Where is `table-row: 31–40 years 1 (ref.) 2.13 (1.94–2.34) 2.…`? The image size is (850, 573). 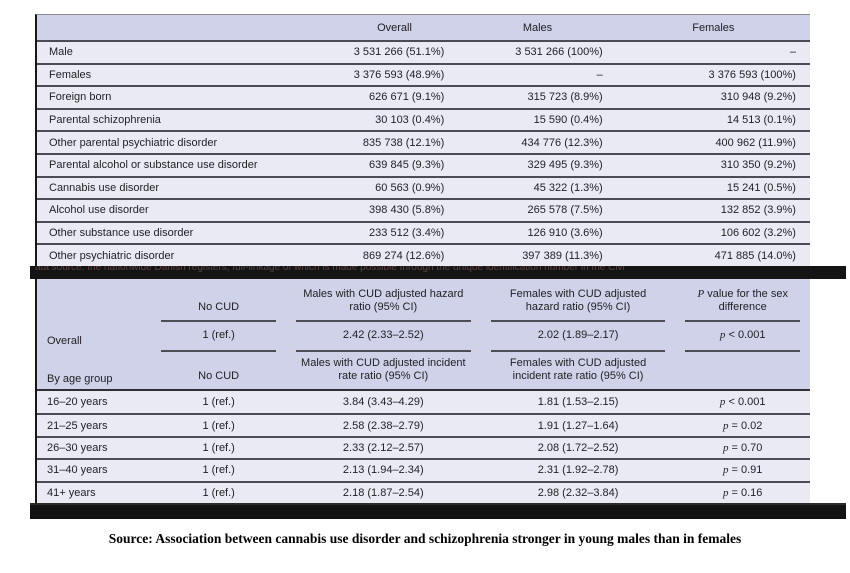 table-row: 31–40 years 1 (ref.) 2.13 (1.94–2.34) 2.… is located at coordinates (423, 469).